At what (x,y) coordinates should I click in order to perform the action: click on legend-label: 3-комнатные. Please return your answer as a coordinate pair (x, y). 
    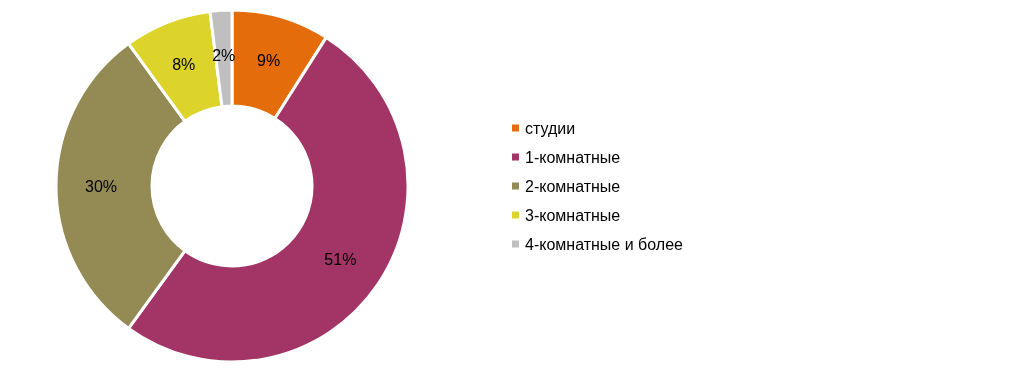
    Looking at the image, I should click on (573, 215).